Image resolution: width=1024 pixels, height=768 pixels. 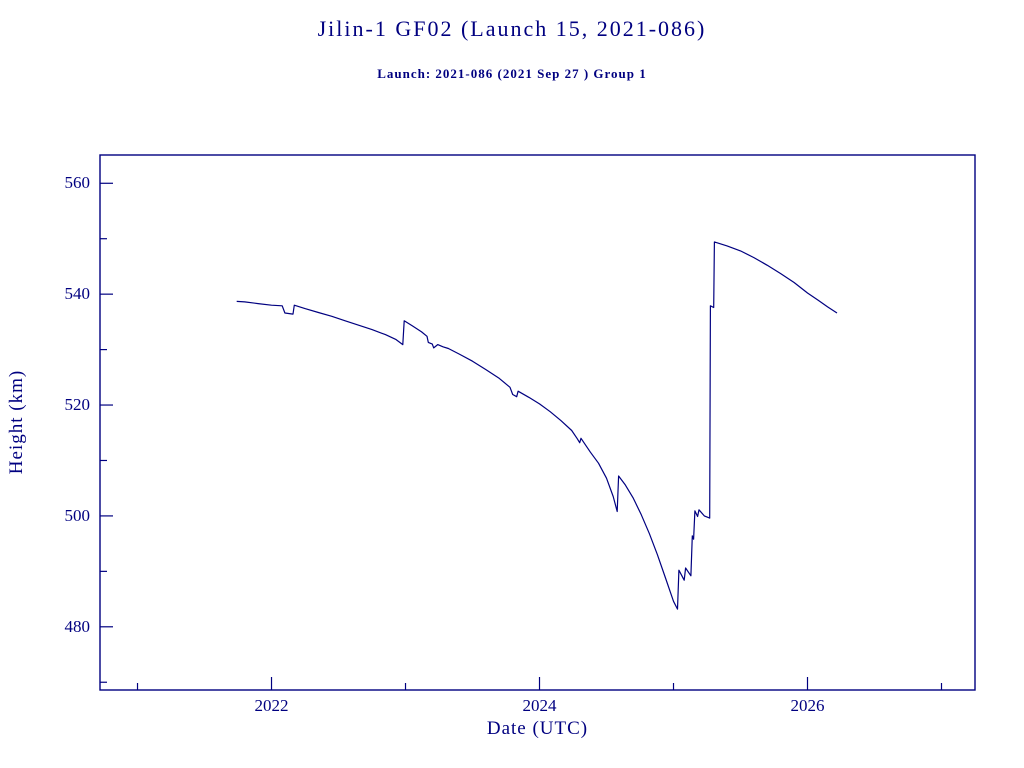 I want to click on y-tick-label: 520, so click(x=77, y=405).